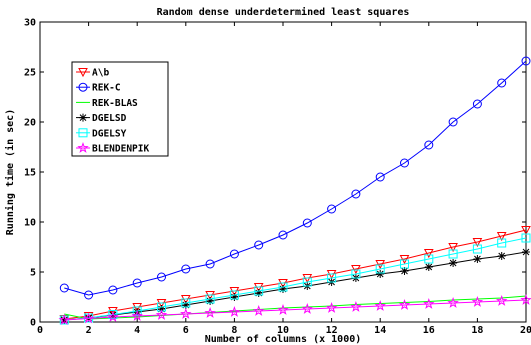  I want to click on y-tick-label: 30, so click(30, 23).